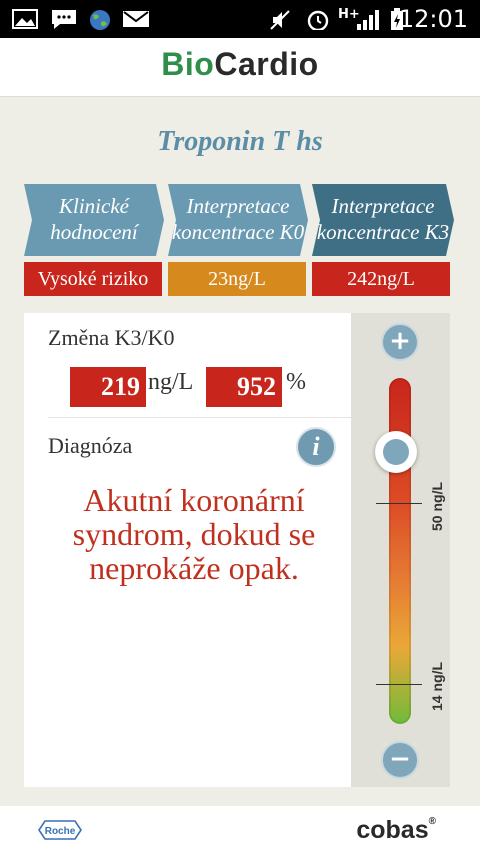 This screenshot has width=480, height=854. Describe the element at coordinates (240, 141) in the screenshot. I see `page-title: Troponin T hs` at that location.